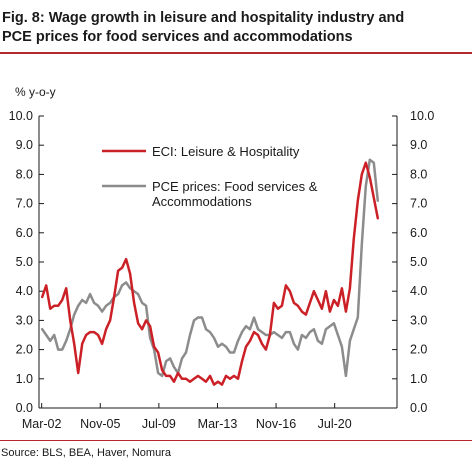 This screenshot has height=471, width=472. Describe the element at coordinates (418, 379) in the screenshot. I see `y-tick-label-right: 1.0` at that location.